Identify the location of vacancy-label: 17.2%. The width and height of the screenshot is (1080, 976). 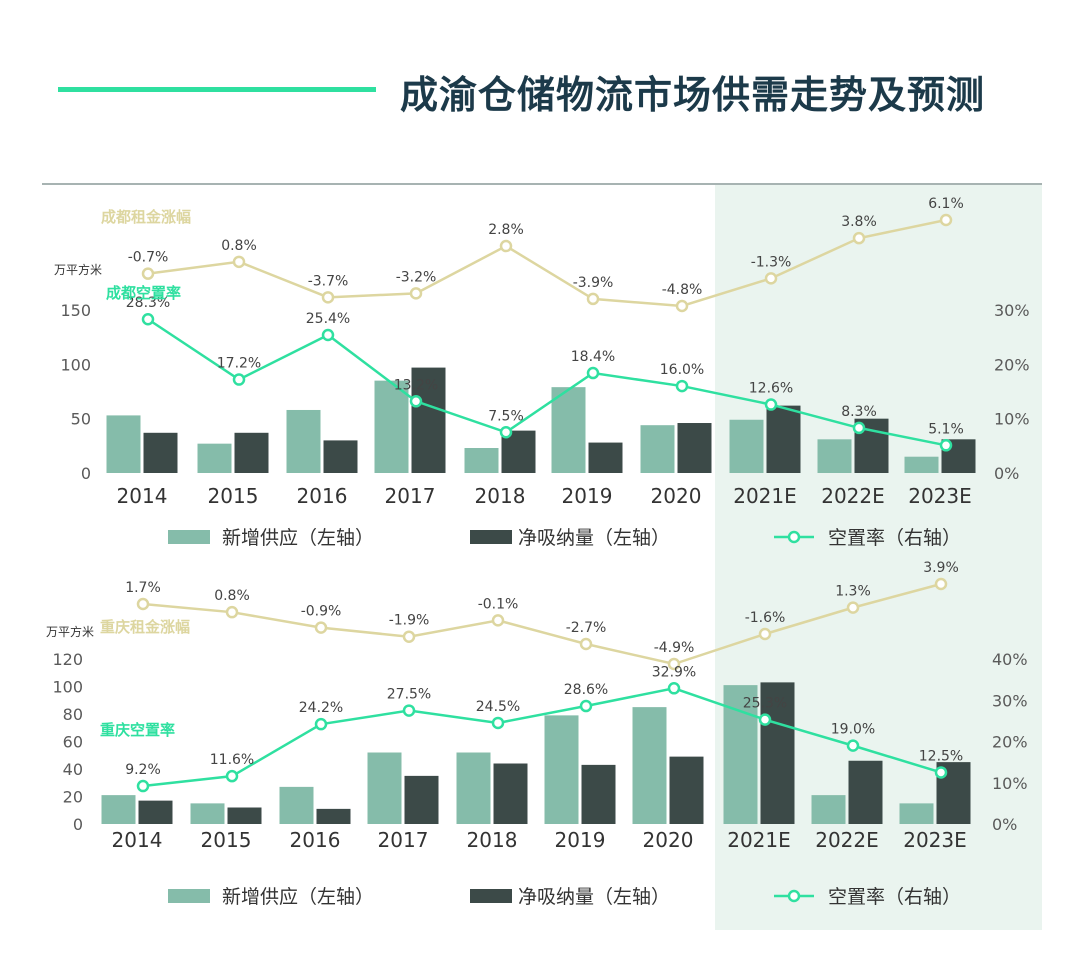
(239, 364).